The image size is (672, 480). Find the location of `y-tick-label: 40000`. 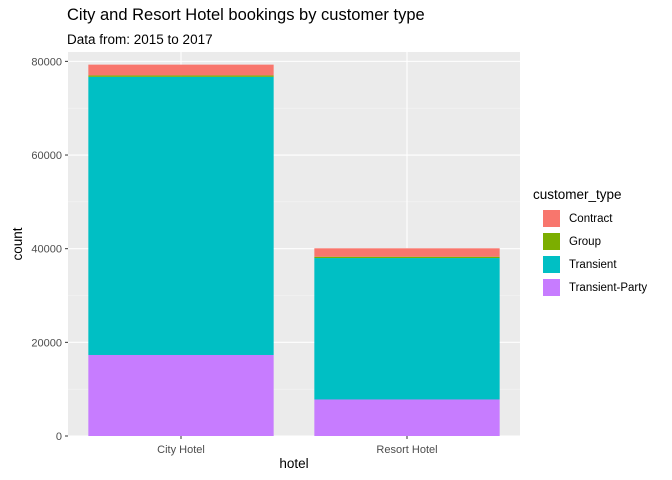

y-tick-label: 40000 is located at coordinates (46, 250).